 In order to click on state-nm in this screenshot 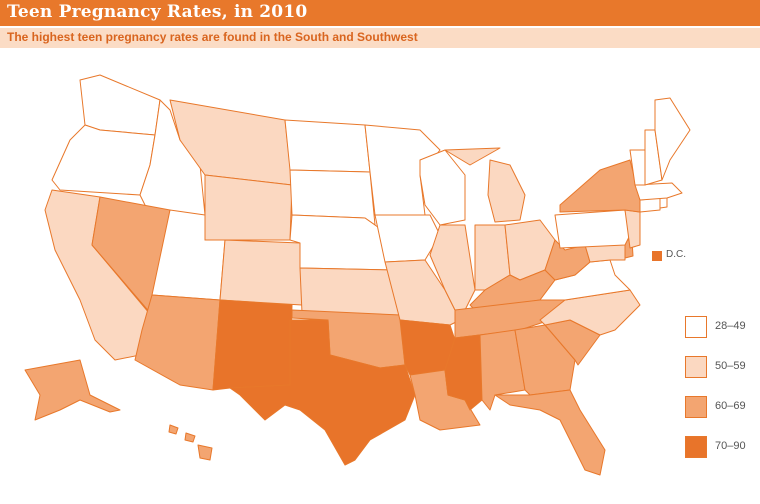, I will do `click(252, 345)`.